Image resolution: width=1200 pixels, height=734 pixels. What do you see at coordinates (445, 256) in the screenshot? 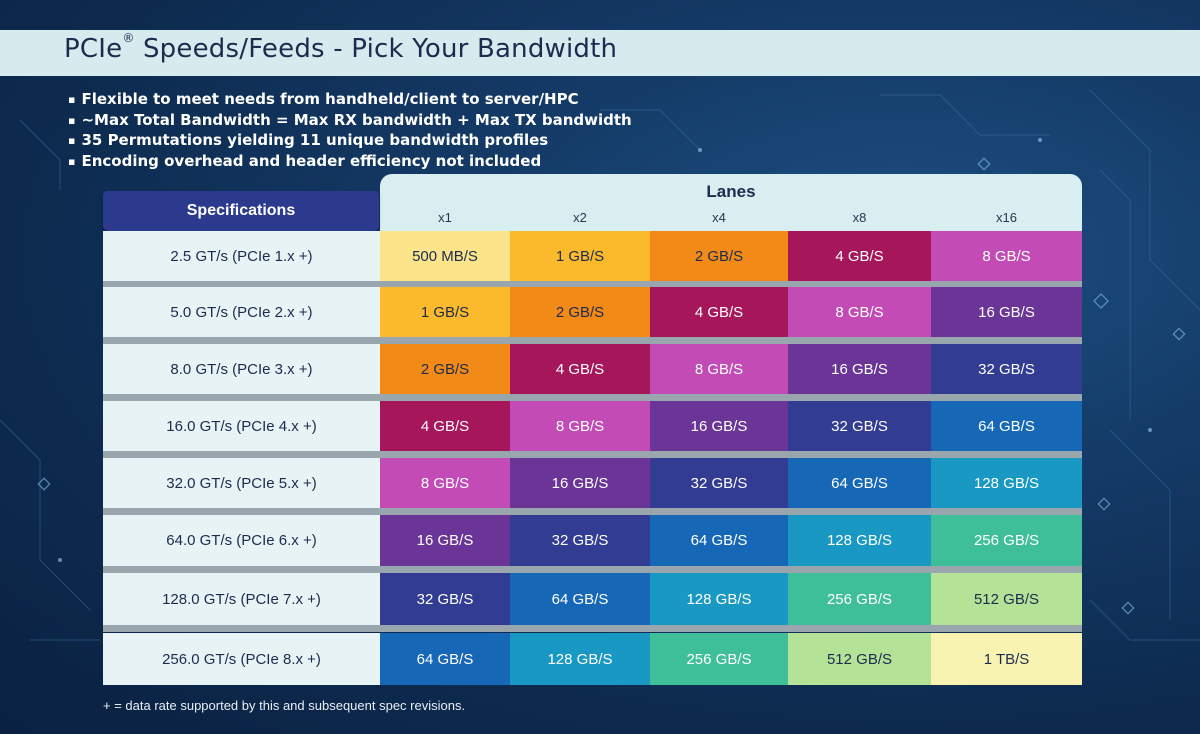
I see `bandwidth-cell-x1: 500 MB/S` at bounding box center [445, 256].